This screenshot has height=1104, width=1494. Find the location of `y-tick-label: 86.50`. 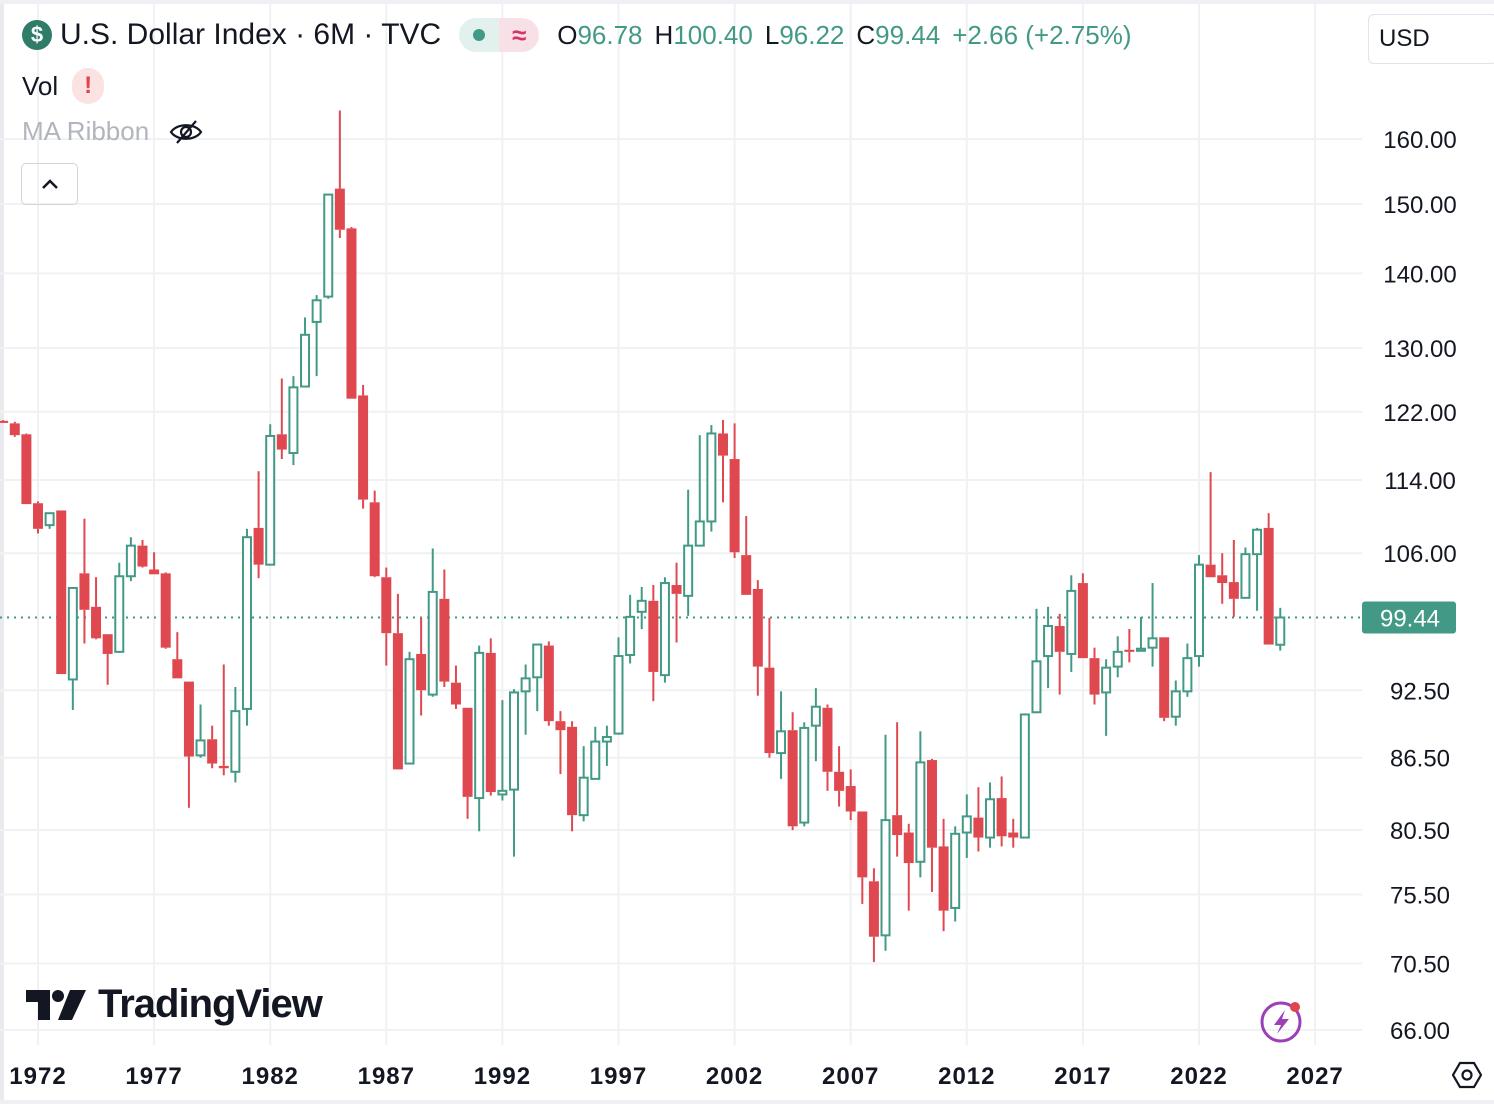

y-tick-label: 86.50 is located at coordinates (1420, 759).